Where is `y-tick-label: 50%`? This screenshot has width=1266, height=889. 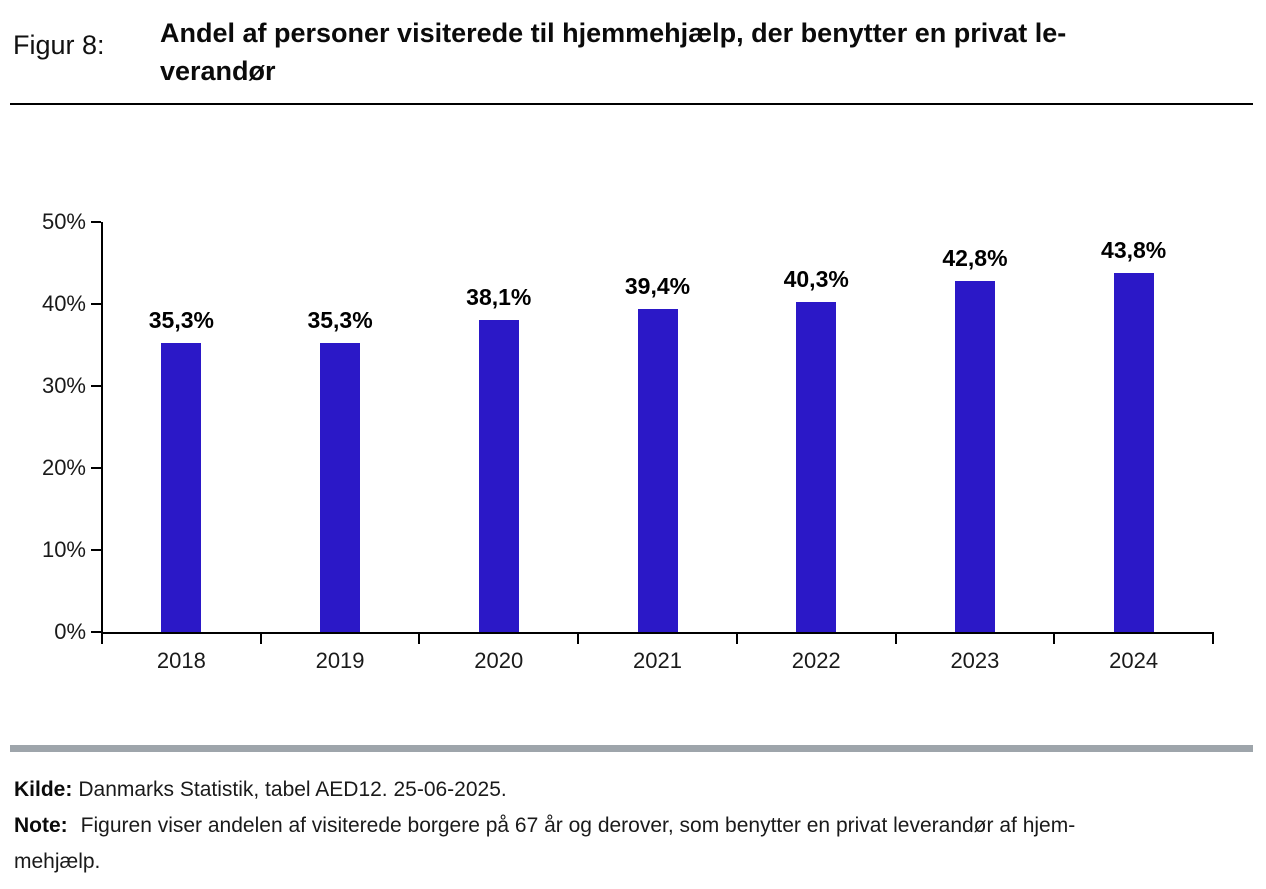
y-tick-label: 50% is located at coordinates (63, 221).